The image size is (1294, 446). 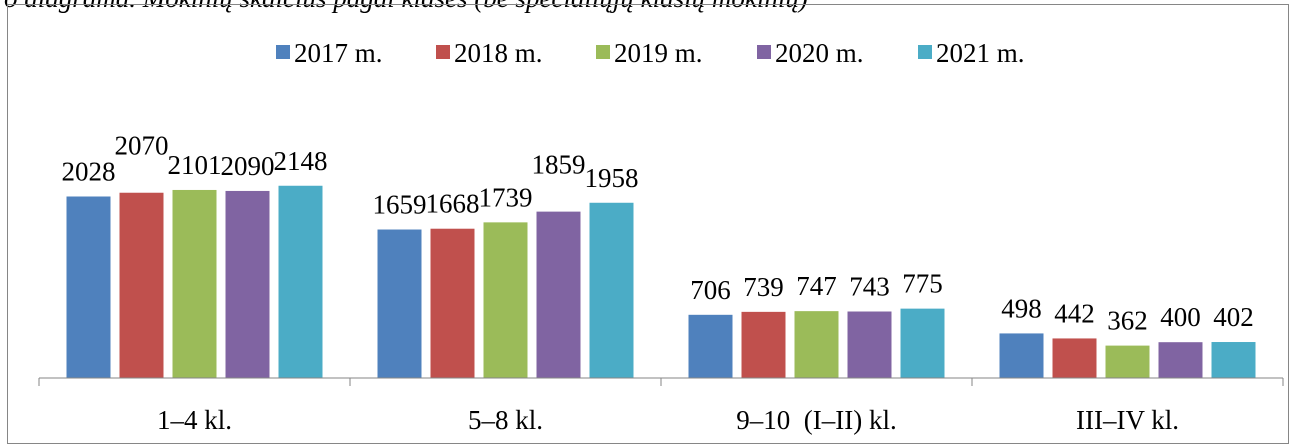 I want to click on legend: 2017 m. 2018 m. 2019 m. 2020 m. 2021 m., so click(x=650, y=53).